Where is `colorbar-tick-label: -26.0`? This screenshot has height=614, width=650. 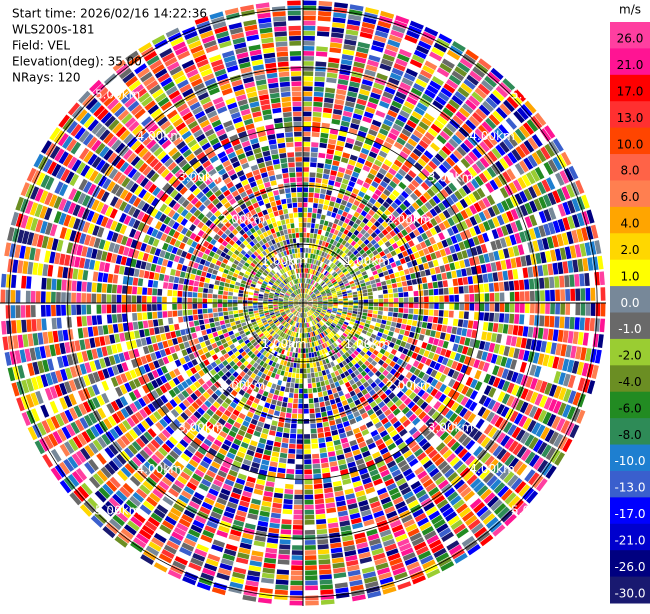 colorbar-tick-label: -26.0 is located at coordinates (629, 567).